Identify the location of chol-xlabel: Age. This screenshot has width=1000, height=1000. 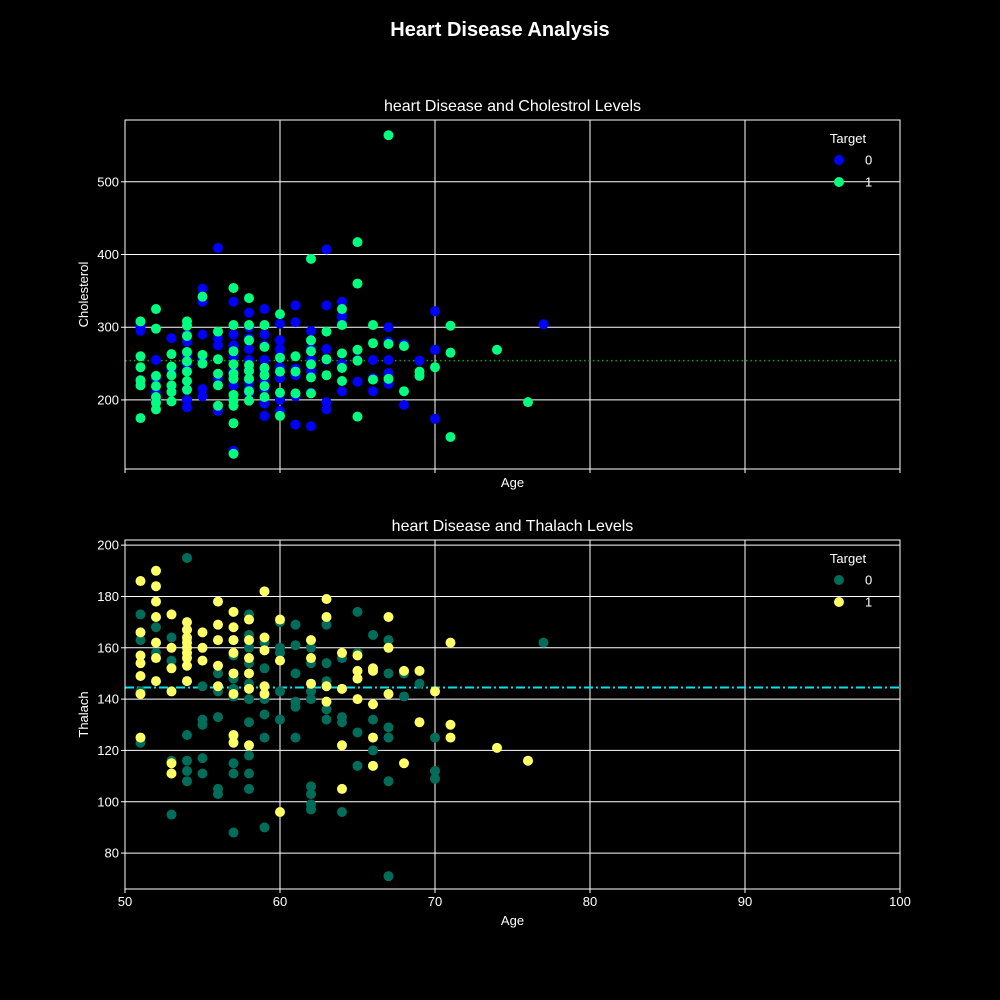
(512, 482).